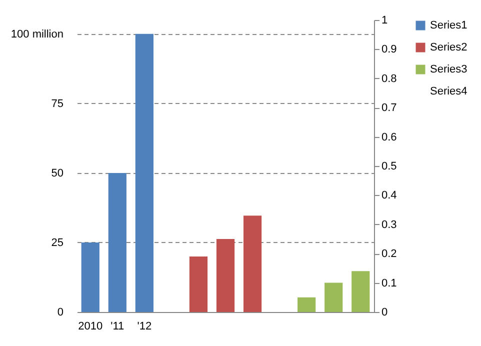  I want to click on y2-tick-label: 0.3, so click(389, 224).